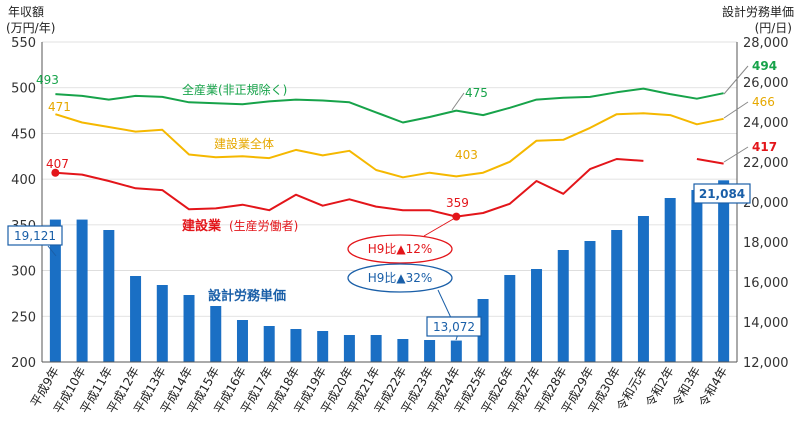 The image size is (800, 429). I want to click on left-axis-title-line1: 年収額, so click(26, 12).